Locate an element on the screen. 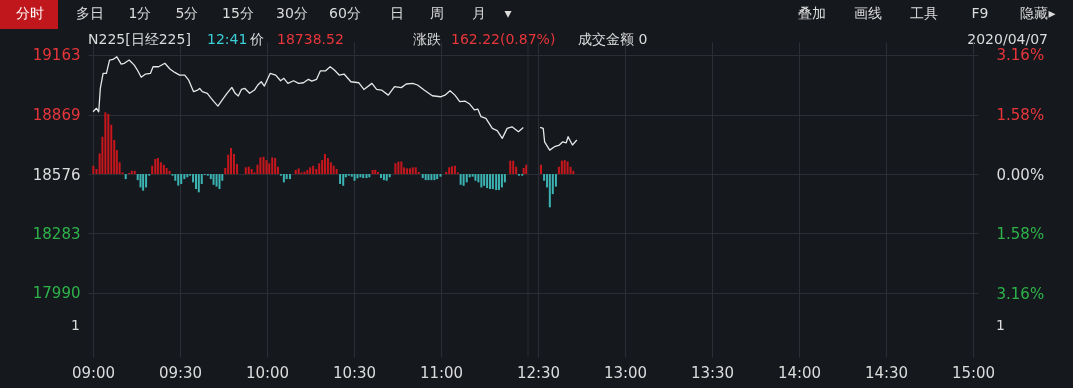 This screenshot has height=390, width=1080. text: 1.58% is located at coordinates (1020, 115).